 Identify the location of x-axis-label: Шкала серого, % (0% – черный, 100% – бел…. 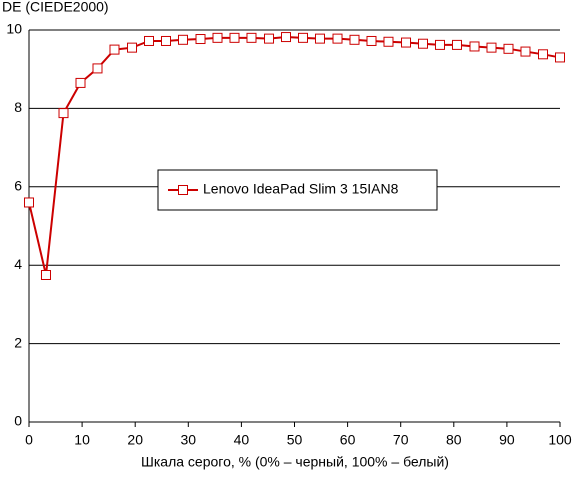
(295, 462).